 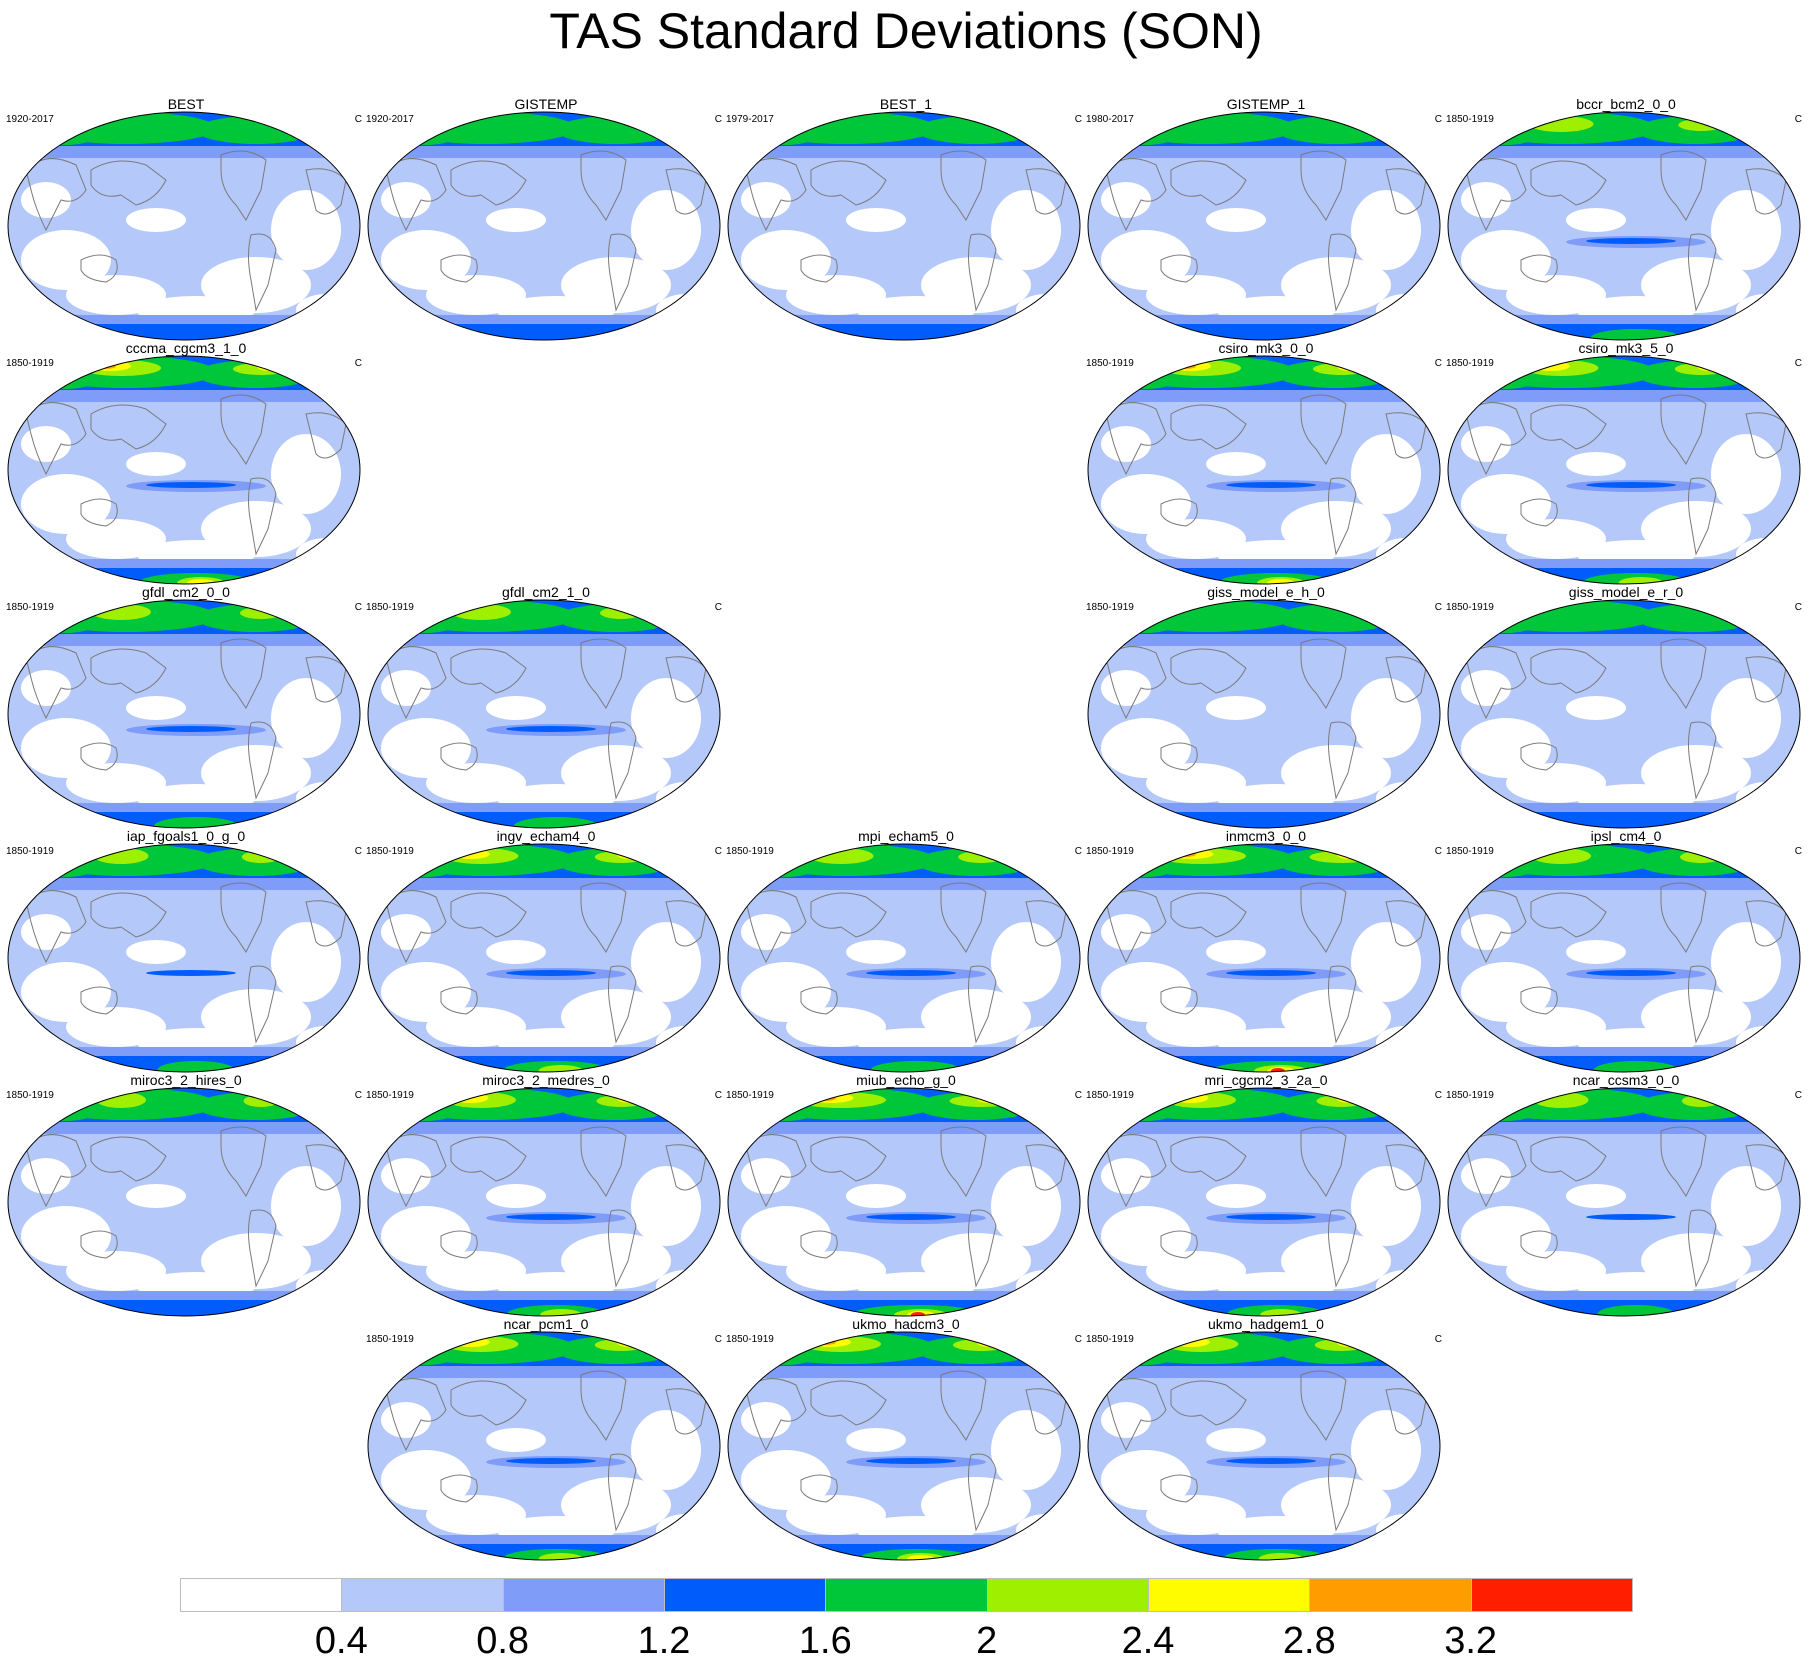 I want to click on panel-title: BEST, so click(x=186, y=104).